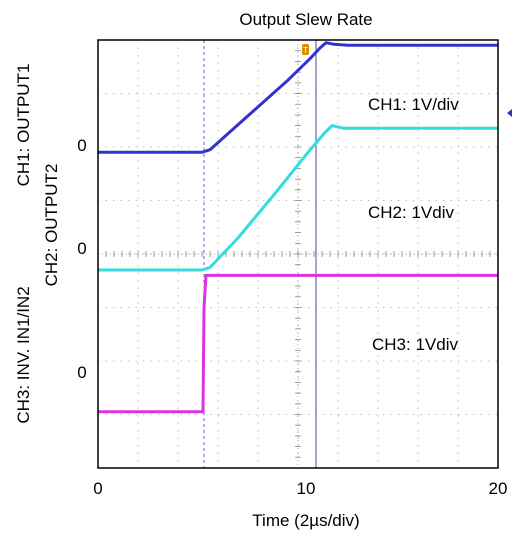 The height and width of the screenshot is (538, 515). What do you see at coordinates (305, 19) in the screenshot?
I see `chart-title: Output Slew Rate` at bounding box center [305, 19].